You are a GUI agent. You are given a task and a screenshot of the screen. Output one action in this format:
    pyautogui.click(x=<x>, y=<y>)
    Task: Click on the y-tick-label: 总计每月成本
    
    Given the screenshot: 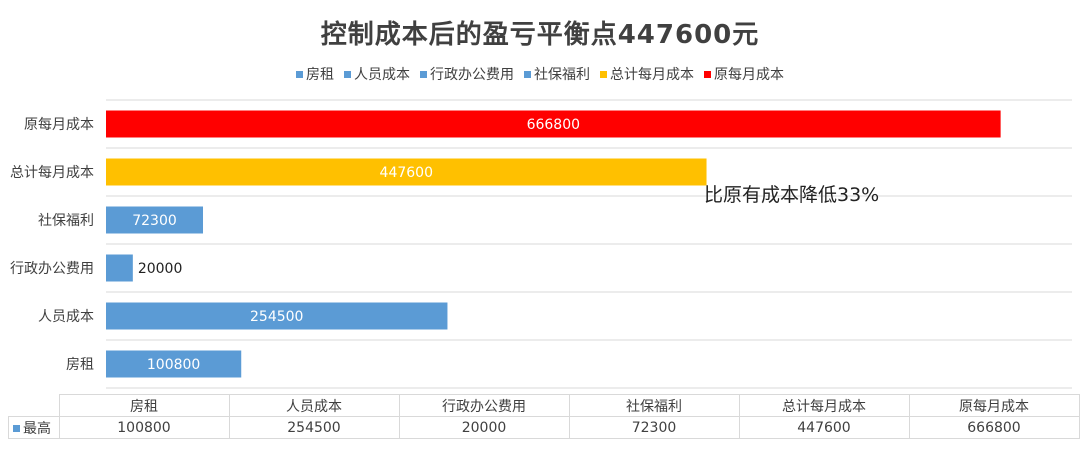 What is the action you would take?
    pyautogui.click(x=52, y=173)
    